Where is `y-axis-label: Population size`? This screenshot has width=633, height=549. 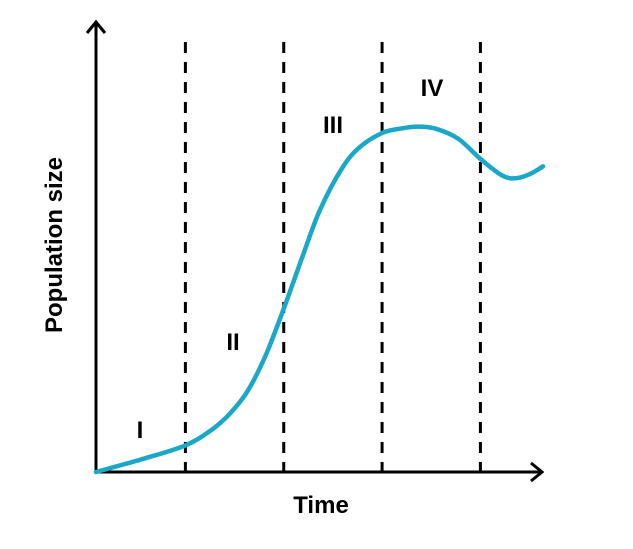
y-axis-label: Population size is located at coordinates (54, 245).